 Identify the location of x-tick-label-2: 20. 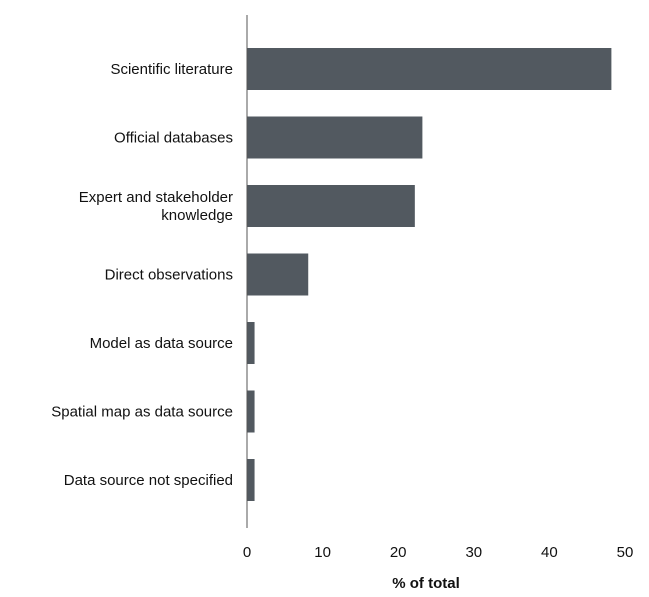
(398, 552).